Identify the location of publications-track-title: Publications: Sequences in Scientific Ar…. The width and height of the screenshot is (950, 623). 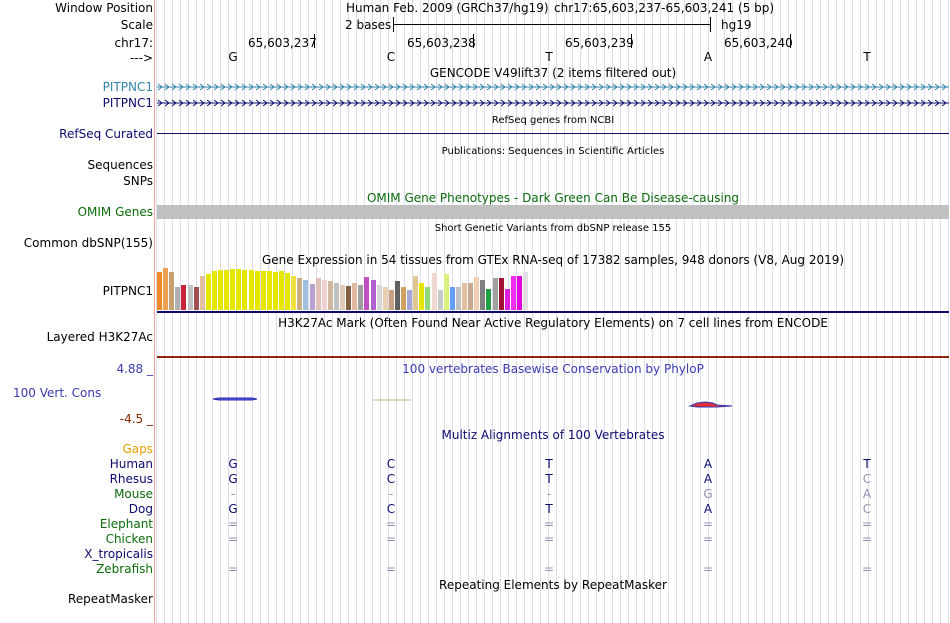
(553, 151).